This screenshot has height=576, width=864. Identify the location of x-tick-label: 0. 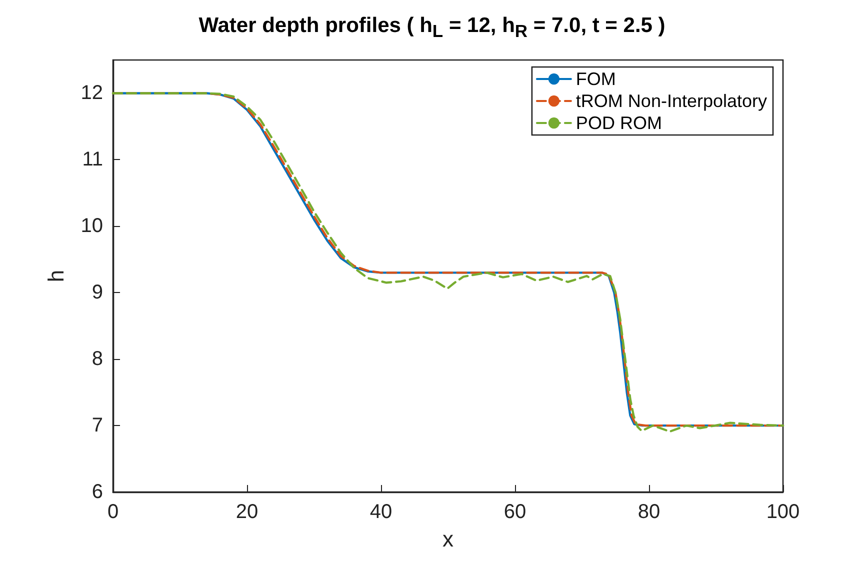
(113, 512).